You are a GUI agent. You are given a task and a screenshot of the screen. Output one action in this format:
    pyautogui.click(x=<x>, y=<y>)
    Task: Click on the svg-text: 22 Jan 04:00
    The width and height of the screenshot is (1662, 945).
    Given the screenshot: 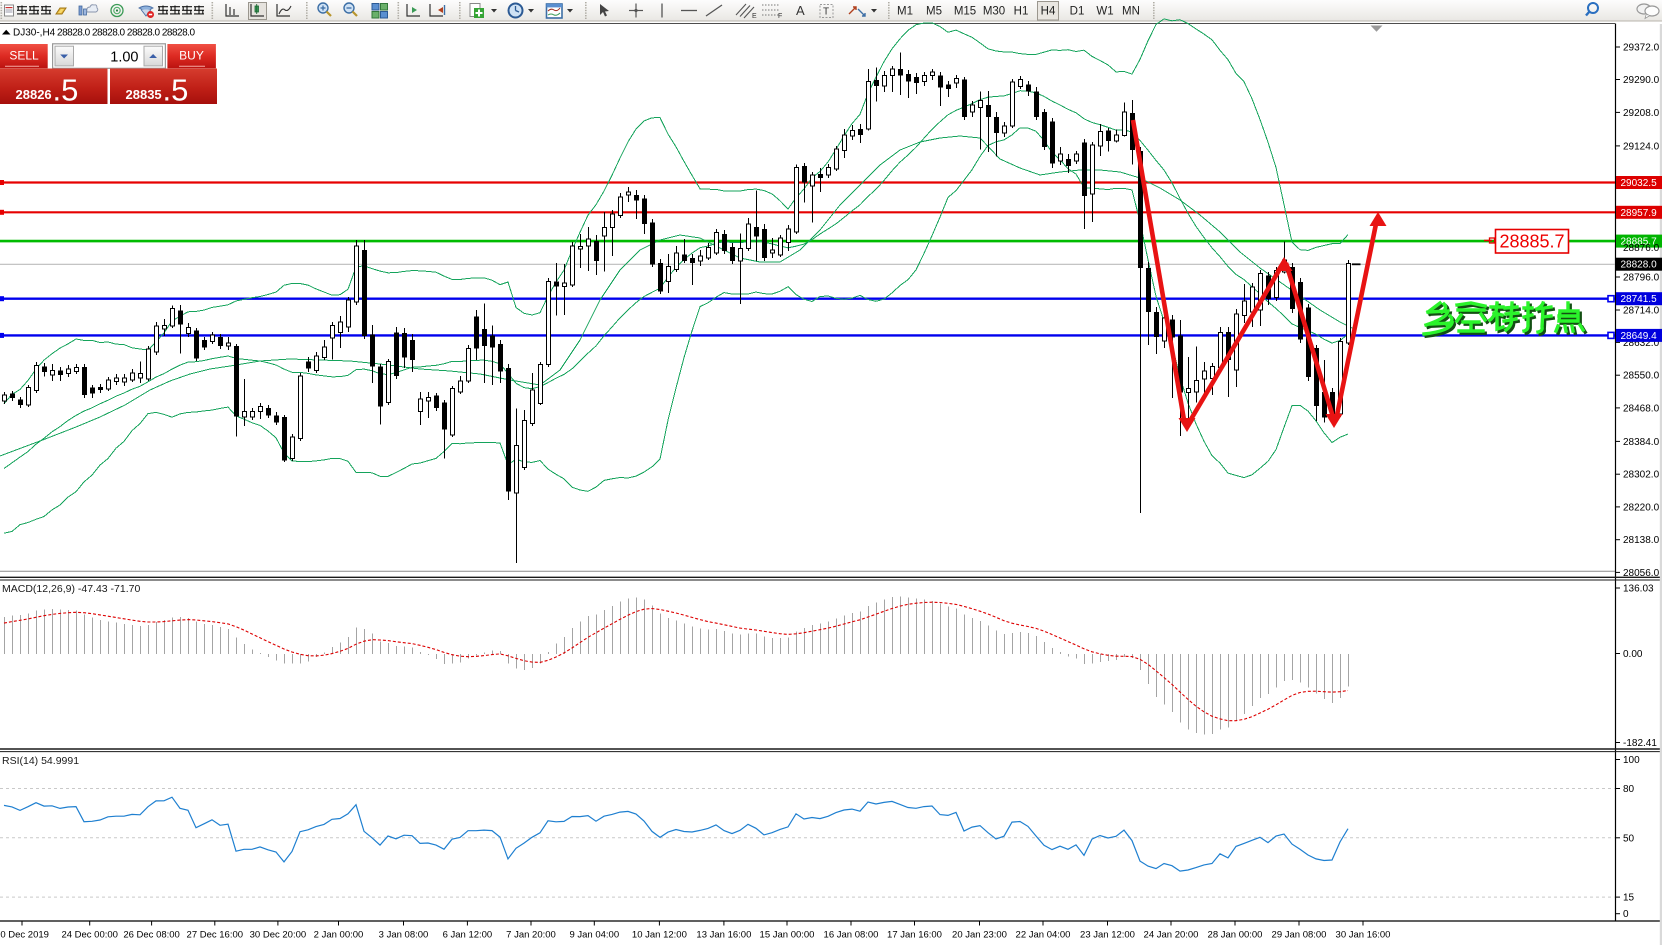 What is the action you would take?
    pyautogui.click(x=1043, y=935)
    